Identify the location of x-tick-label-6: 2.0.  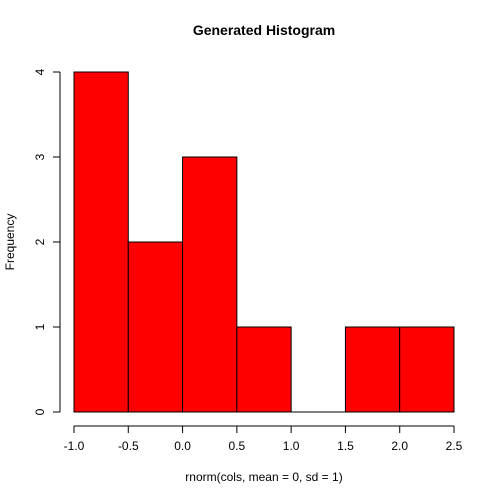
(399, 446).